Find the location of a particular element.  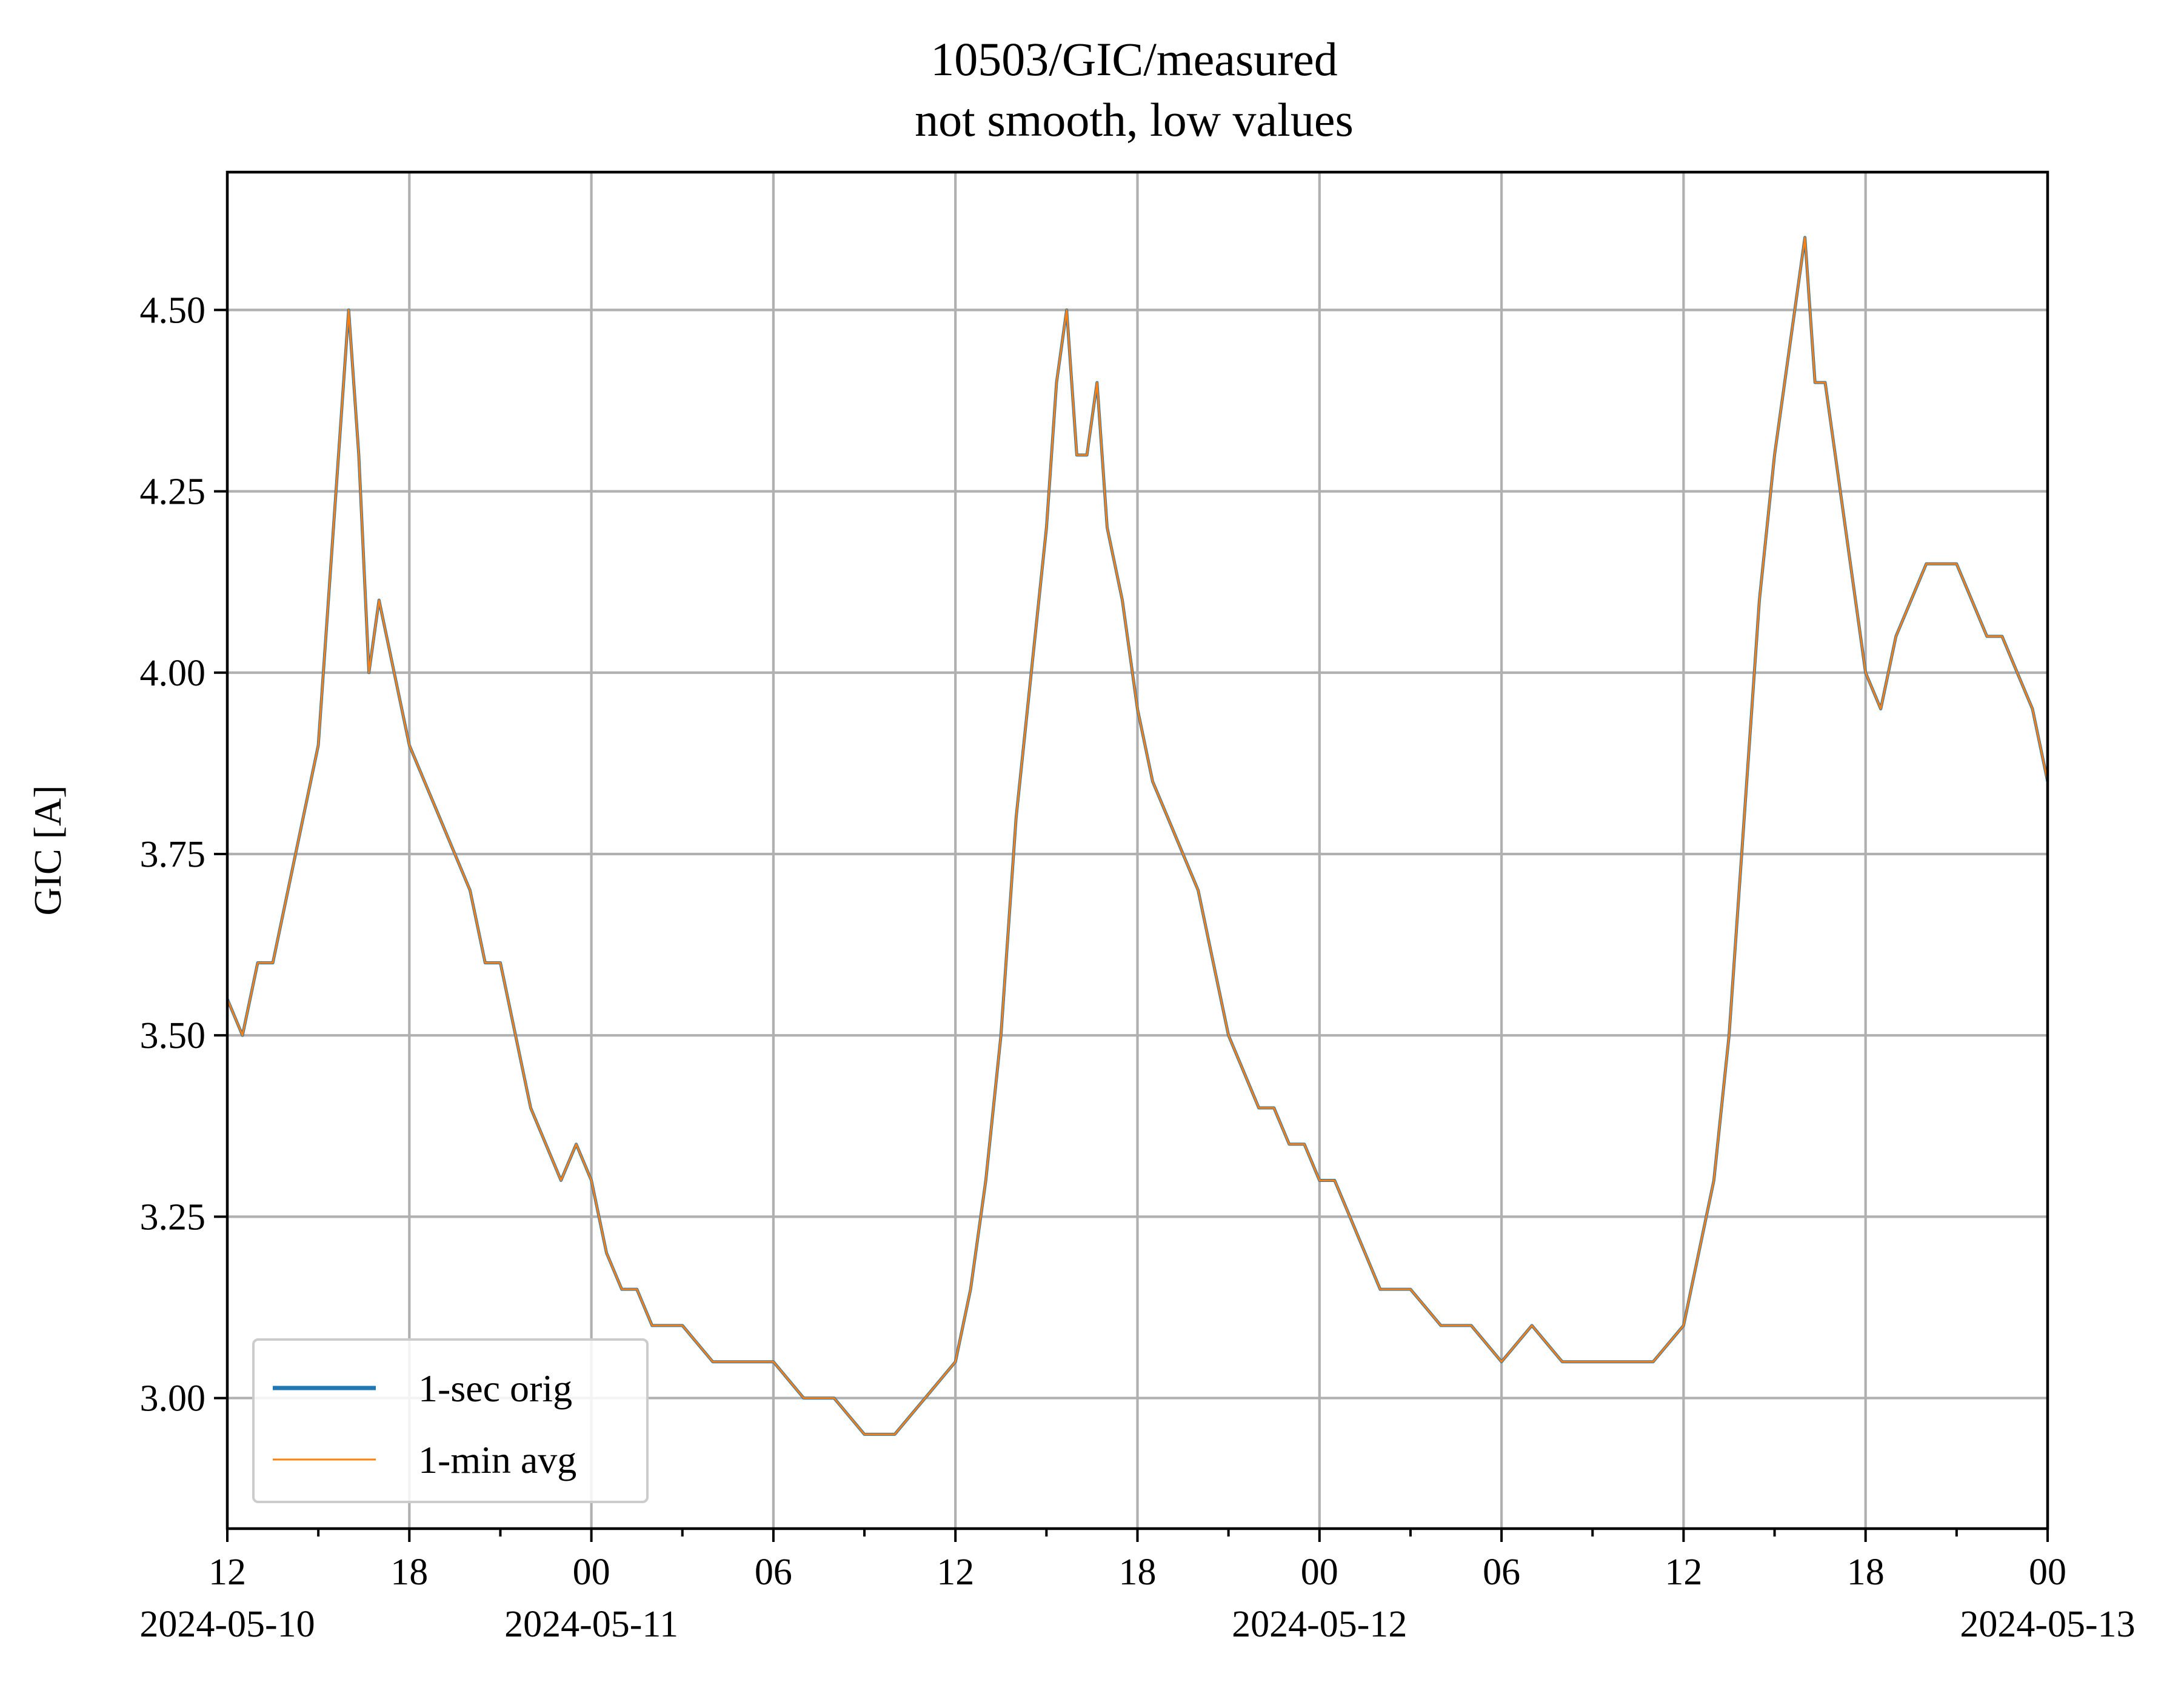

legend: 1-sec orig 1-min avg is located at coordinates (450, 1420).